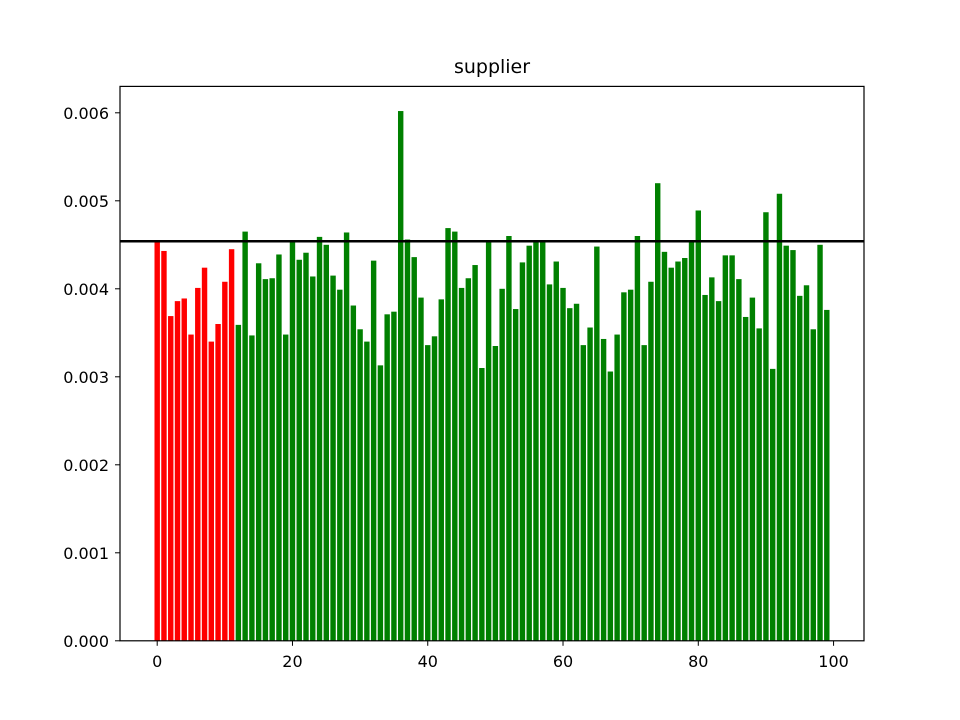 Image resolution: width=960 pixels, height=720 pixels. I want to click on x-axis: 0 20 40 60 80 100, so click(500, 655).